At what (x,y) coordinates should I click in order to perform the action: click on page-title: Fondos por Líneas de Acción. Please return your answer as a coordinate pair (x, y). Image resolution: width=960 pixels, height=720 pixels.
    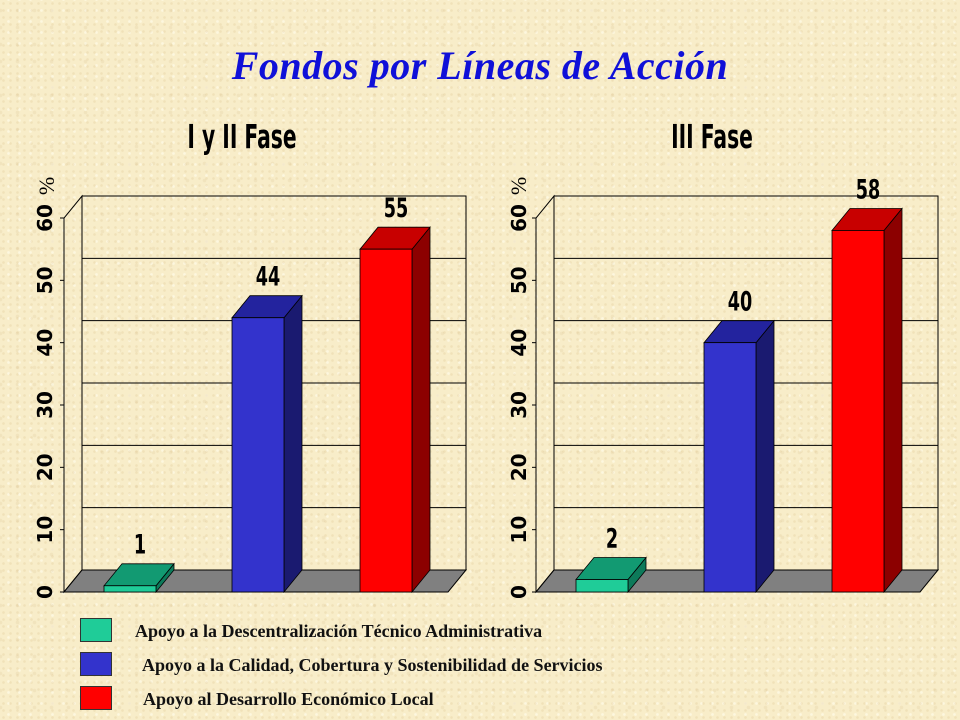
    Looking at the image, I should click on (480, 65).